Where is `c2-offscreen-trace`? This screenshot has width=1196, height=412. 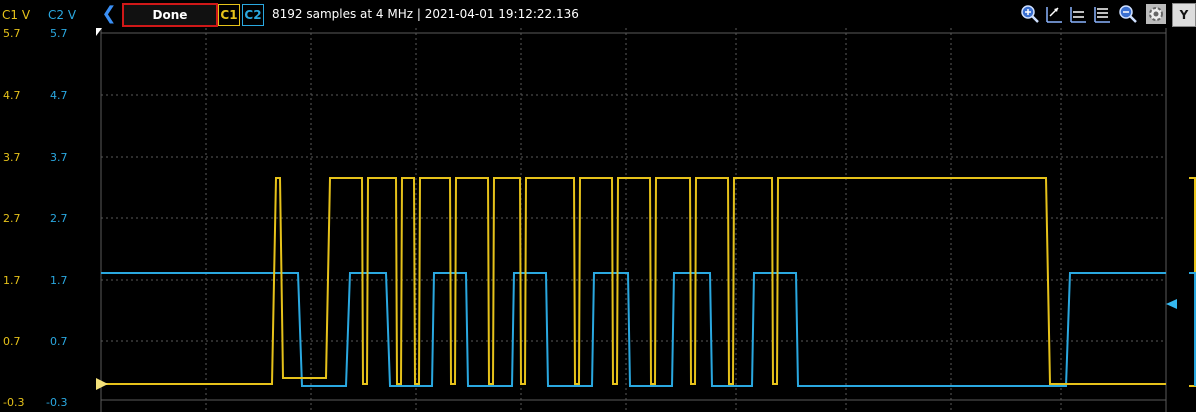
c2-offscreen-trace is located at coordinates (1192, 329).